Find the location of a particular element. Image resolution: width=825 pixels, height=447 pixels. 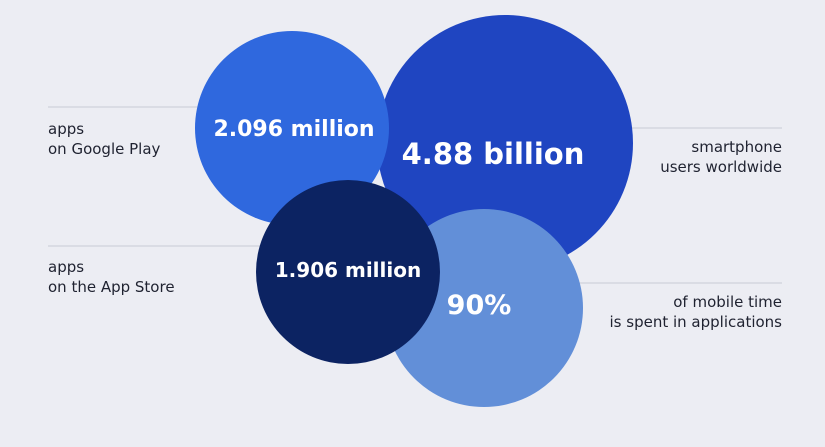

mobile-time-label-line-2: is spent in applications is located at coordinates (695, 322).